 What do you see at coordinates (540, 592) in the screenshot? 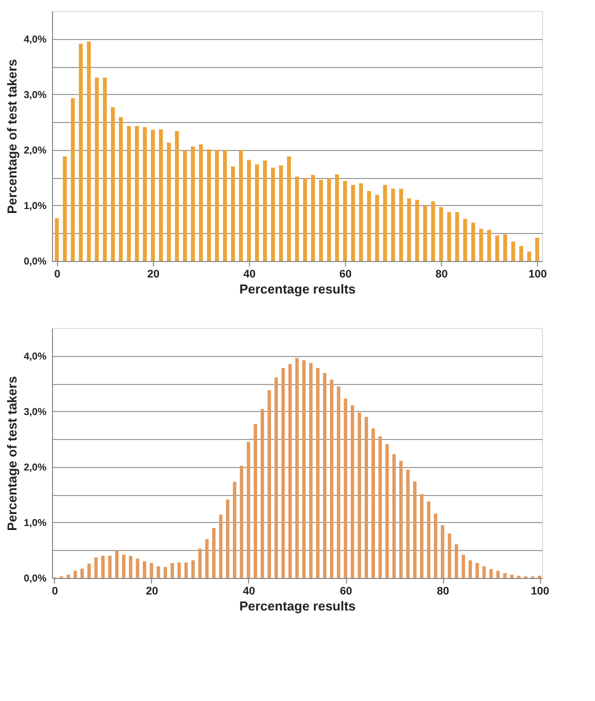
I see `x-tick-label: 100` at bounding box center [540, 592].